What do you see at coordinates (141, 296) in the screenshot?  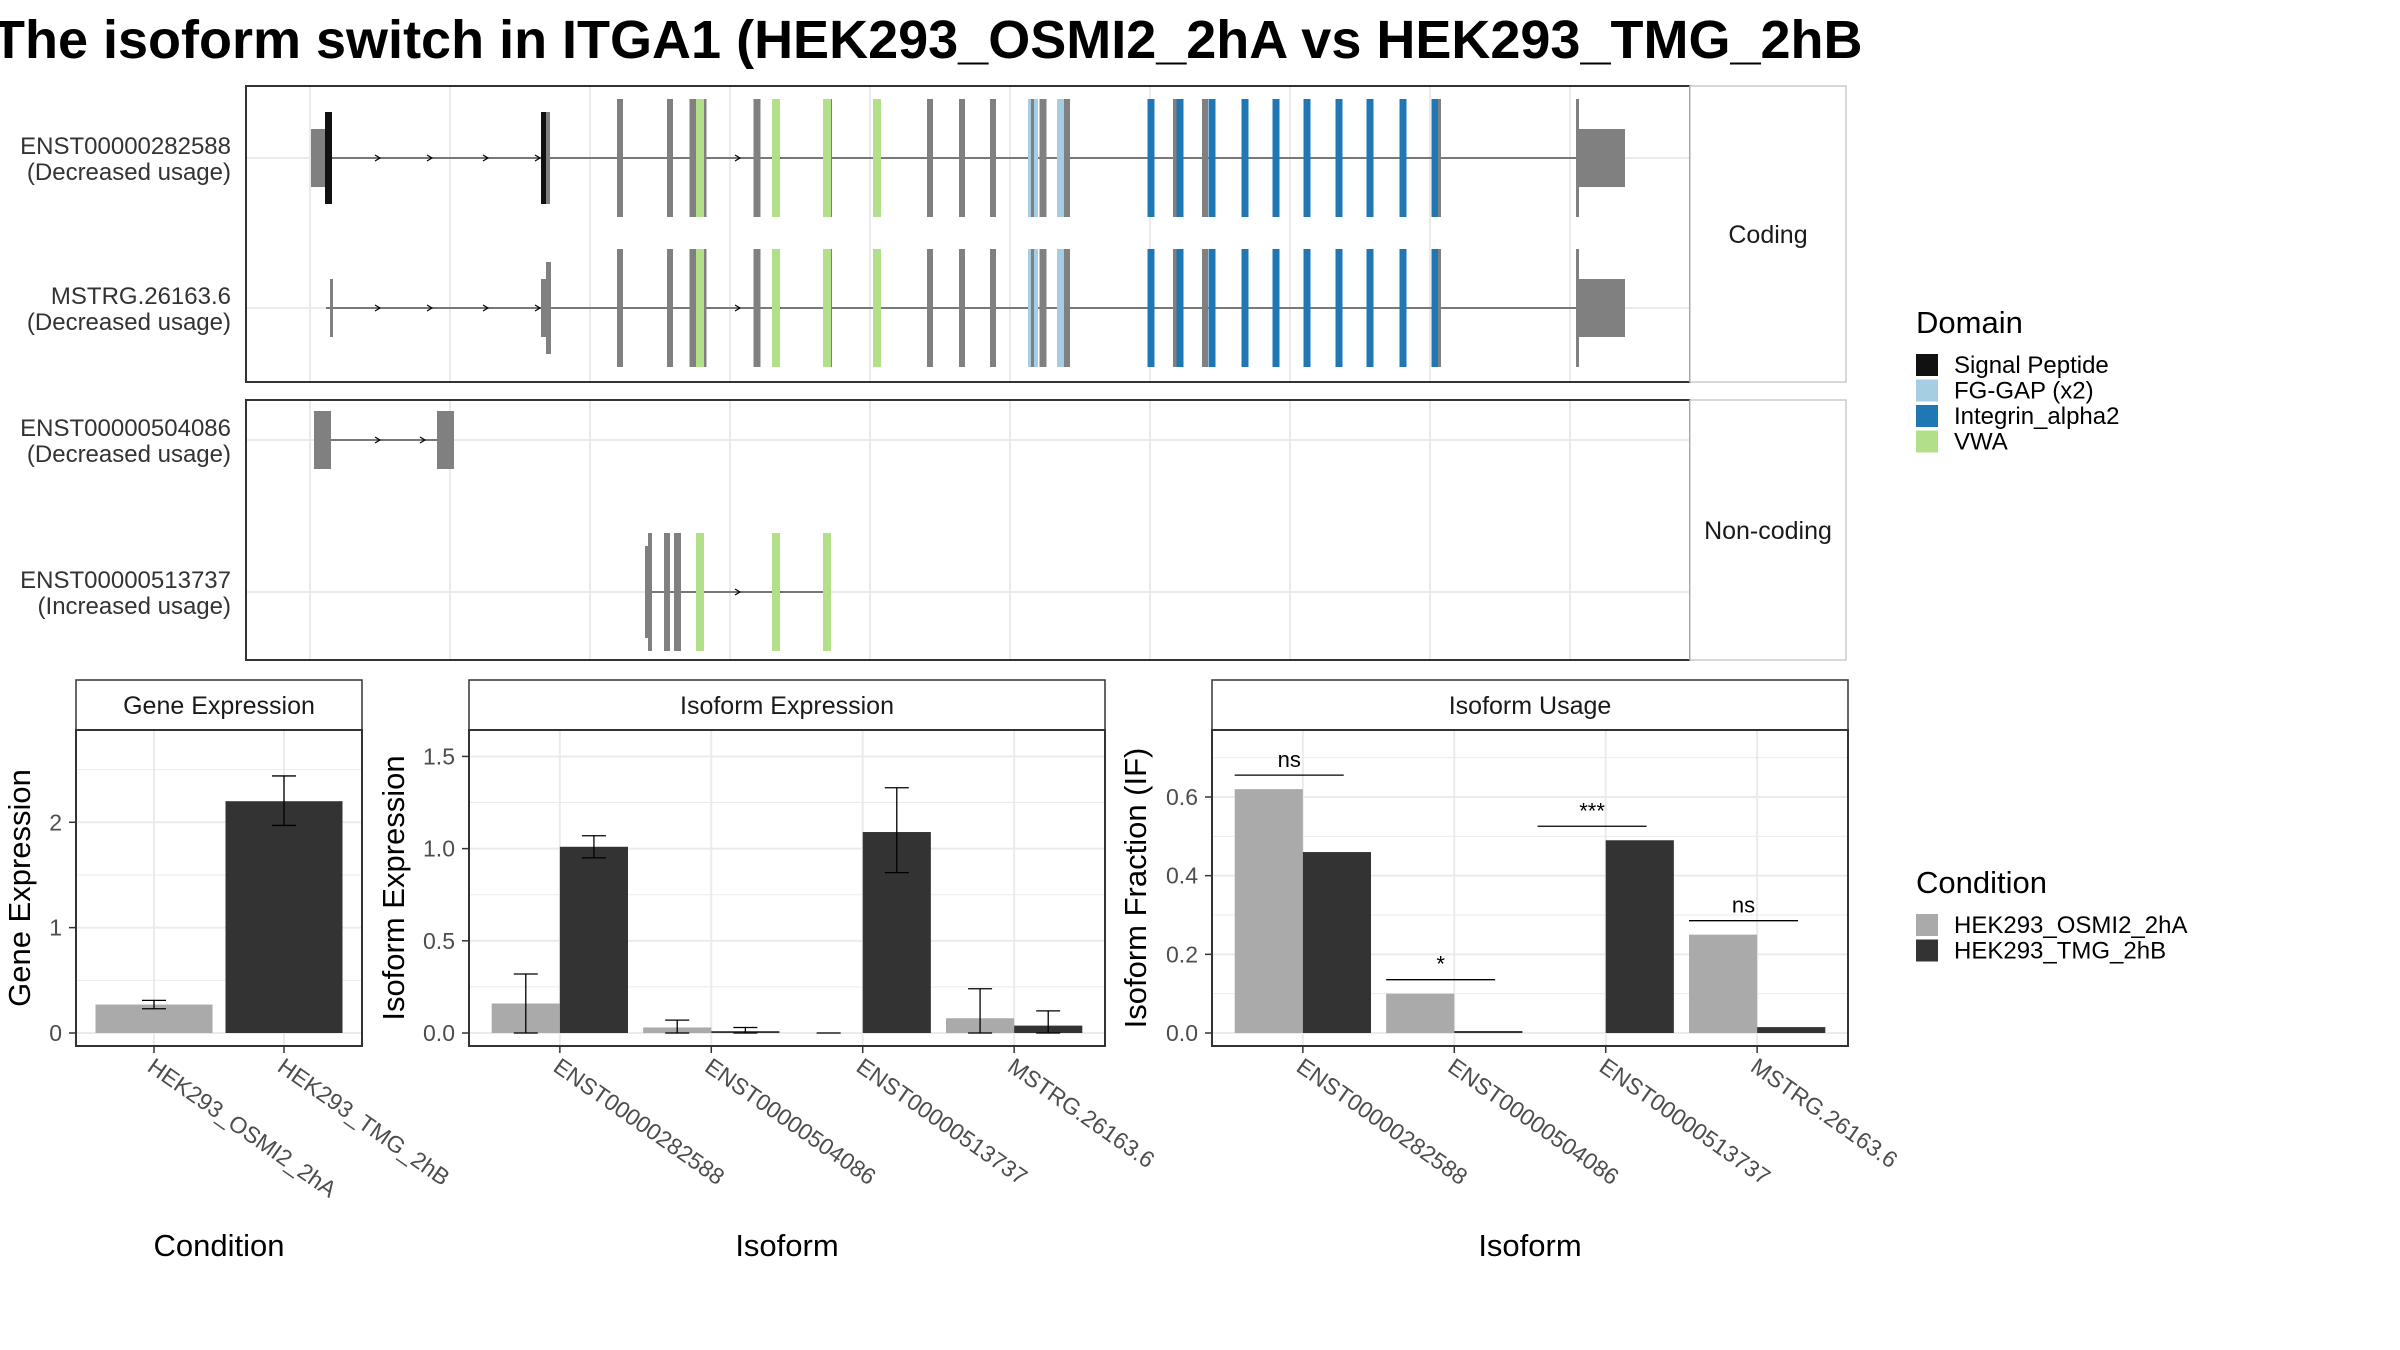 I see `transcript-id-label: MSTRG.26163.6` at bounding box center [141, 296].